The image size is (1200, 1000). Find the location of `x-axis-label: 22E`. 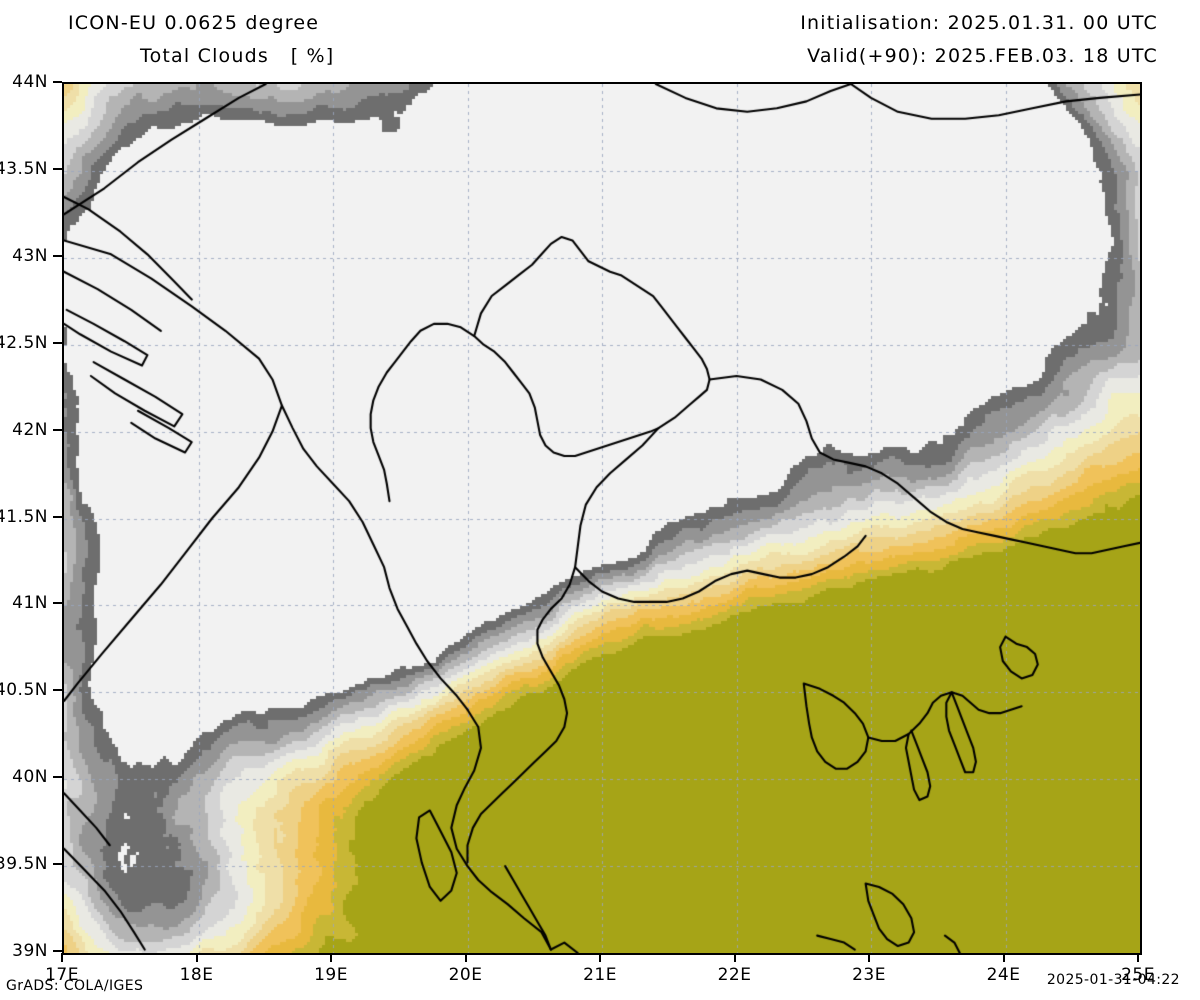

x-axis-label: 22E is located at coordinates (734, 975).